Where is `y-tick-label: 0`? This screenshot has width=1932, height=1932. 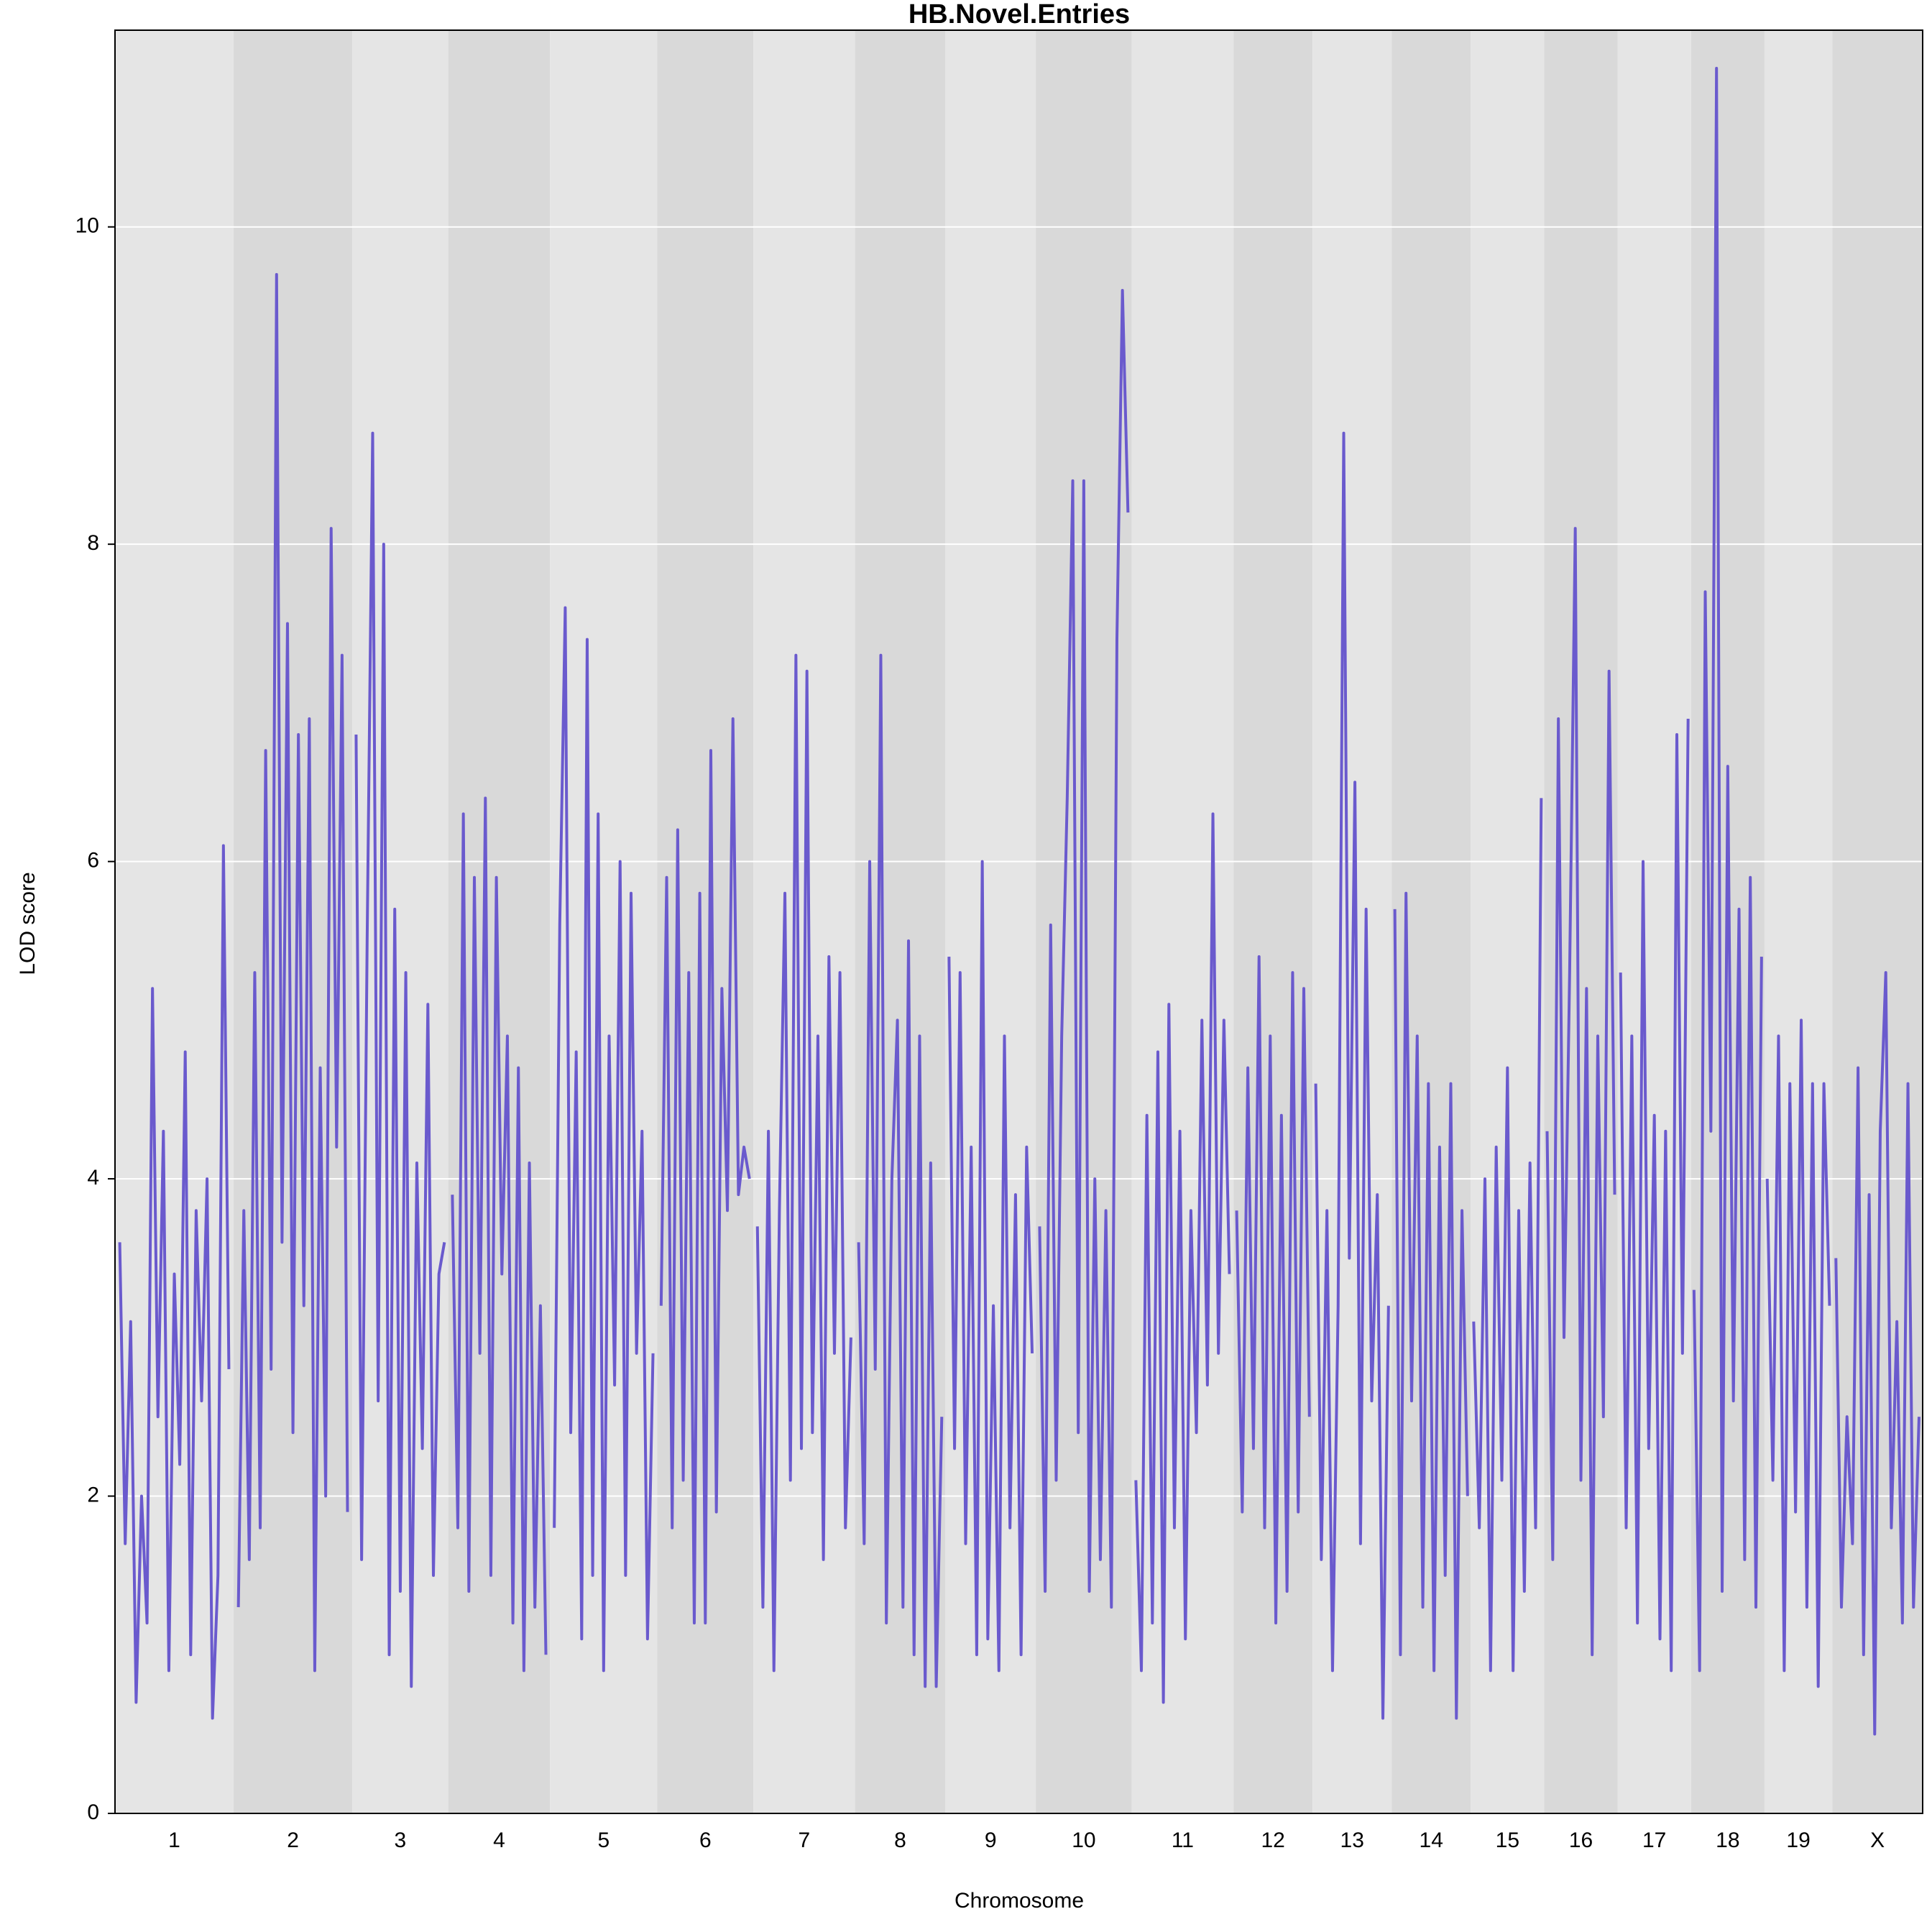 y-tick-label: 0 is located at coordinates (93, 1812).